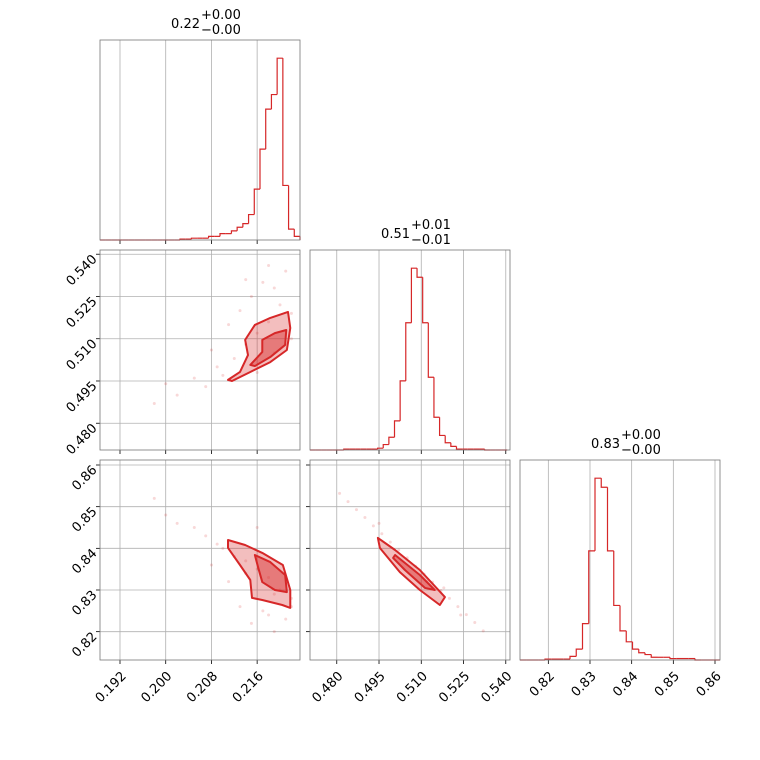  Describe the element at coordinates (431, 225) in the screenshot. I see `title-upper: +0.01` at that location.